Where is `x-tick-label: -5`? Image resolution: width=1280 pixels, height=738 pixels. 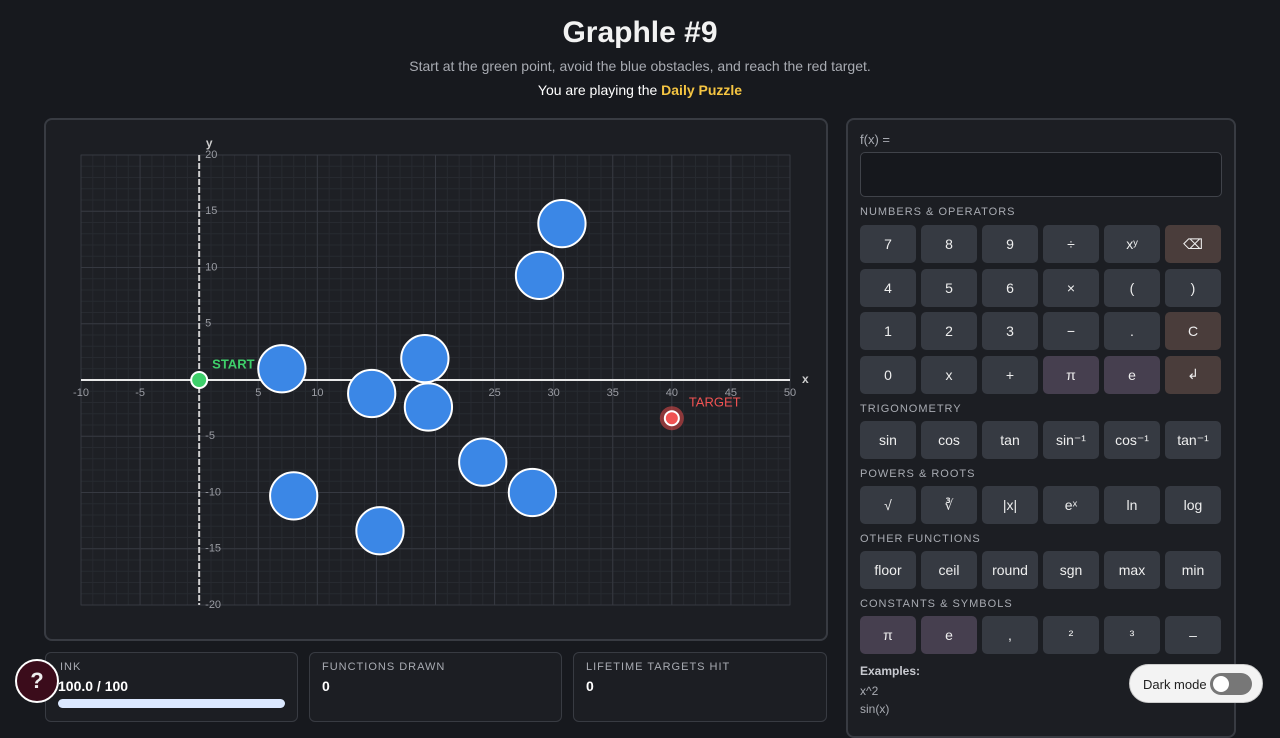
x-tick-label: -5 is located at coordinates (140, 393).